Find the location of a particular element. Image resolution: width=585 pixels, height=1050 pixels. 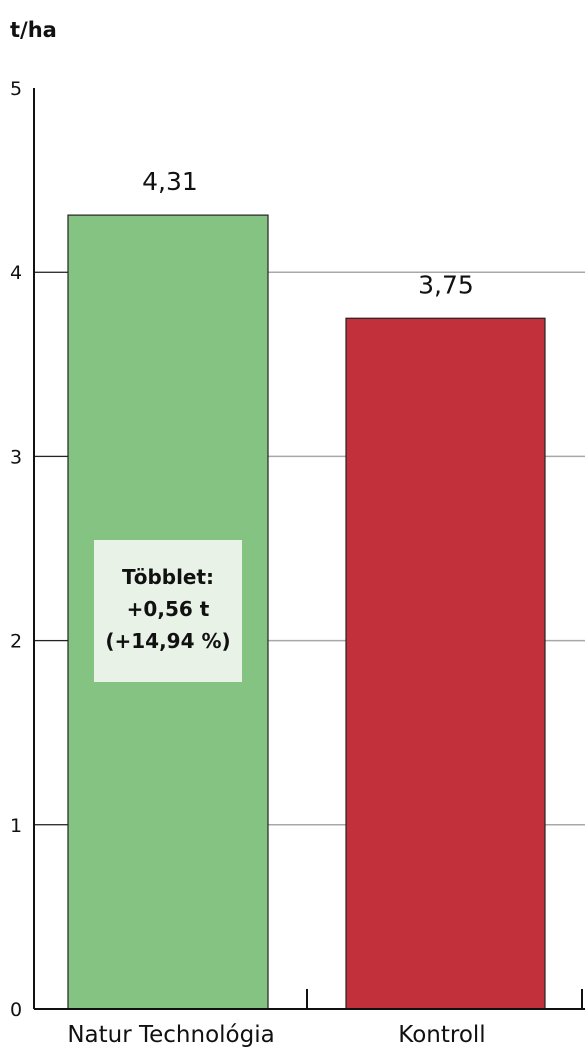

annotation-line: +0,56 t is located at coordinates (168, 609).